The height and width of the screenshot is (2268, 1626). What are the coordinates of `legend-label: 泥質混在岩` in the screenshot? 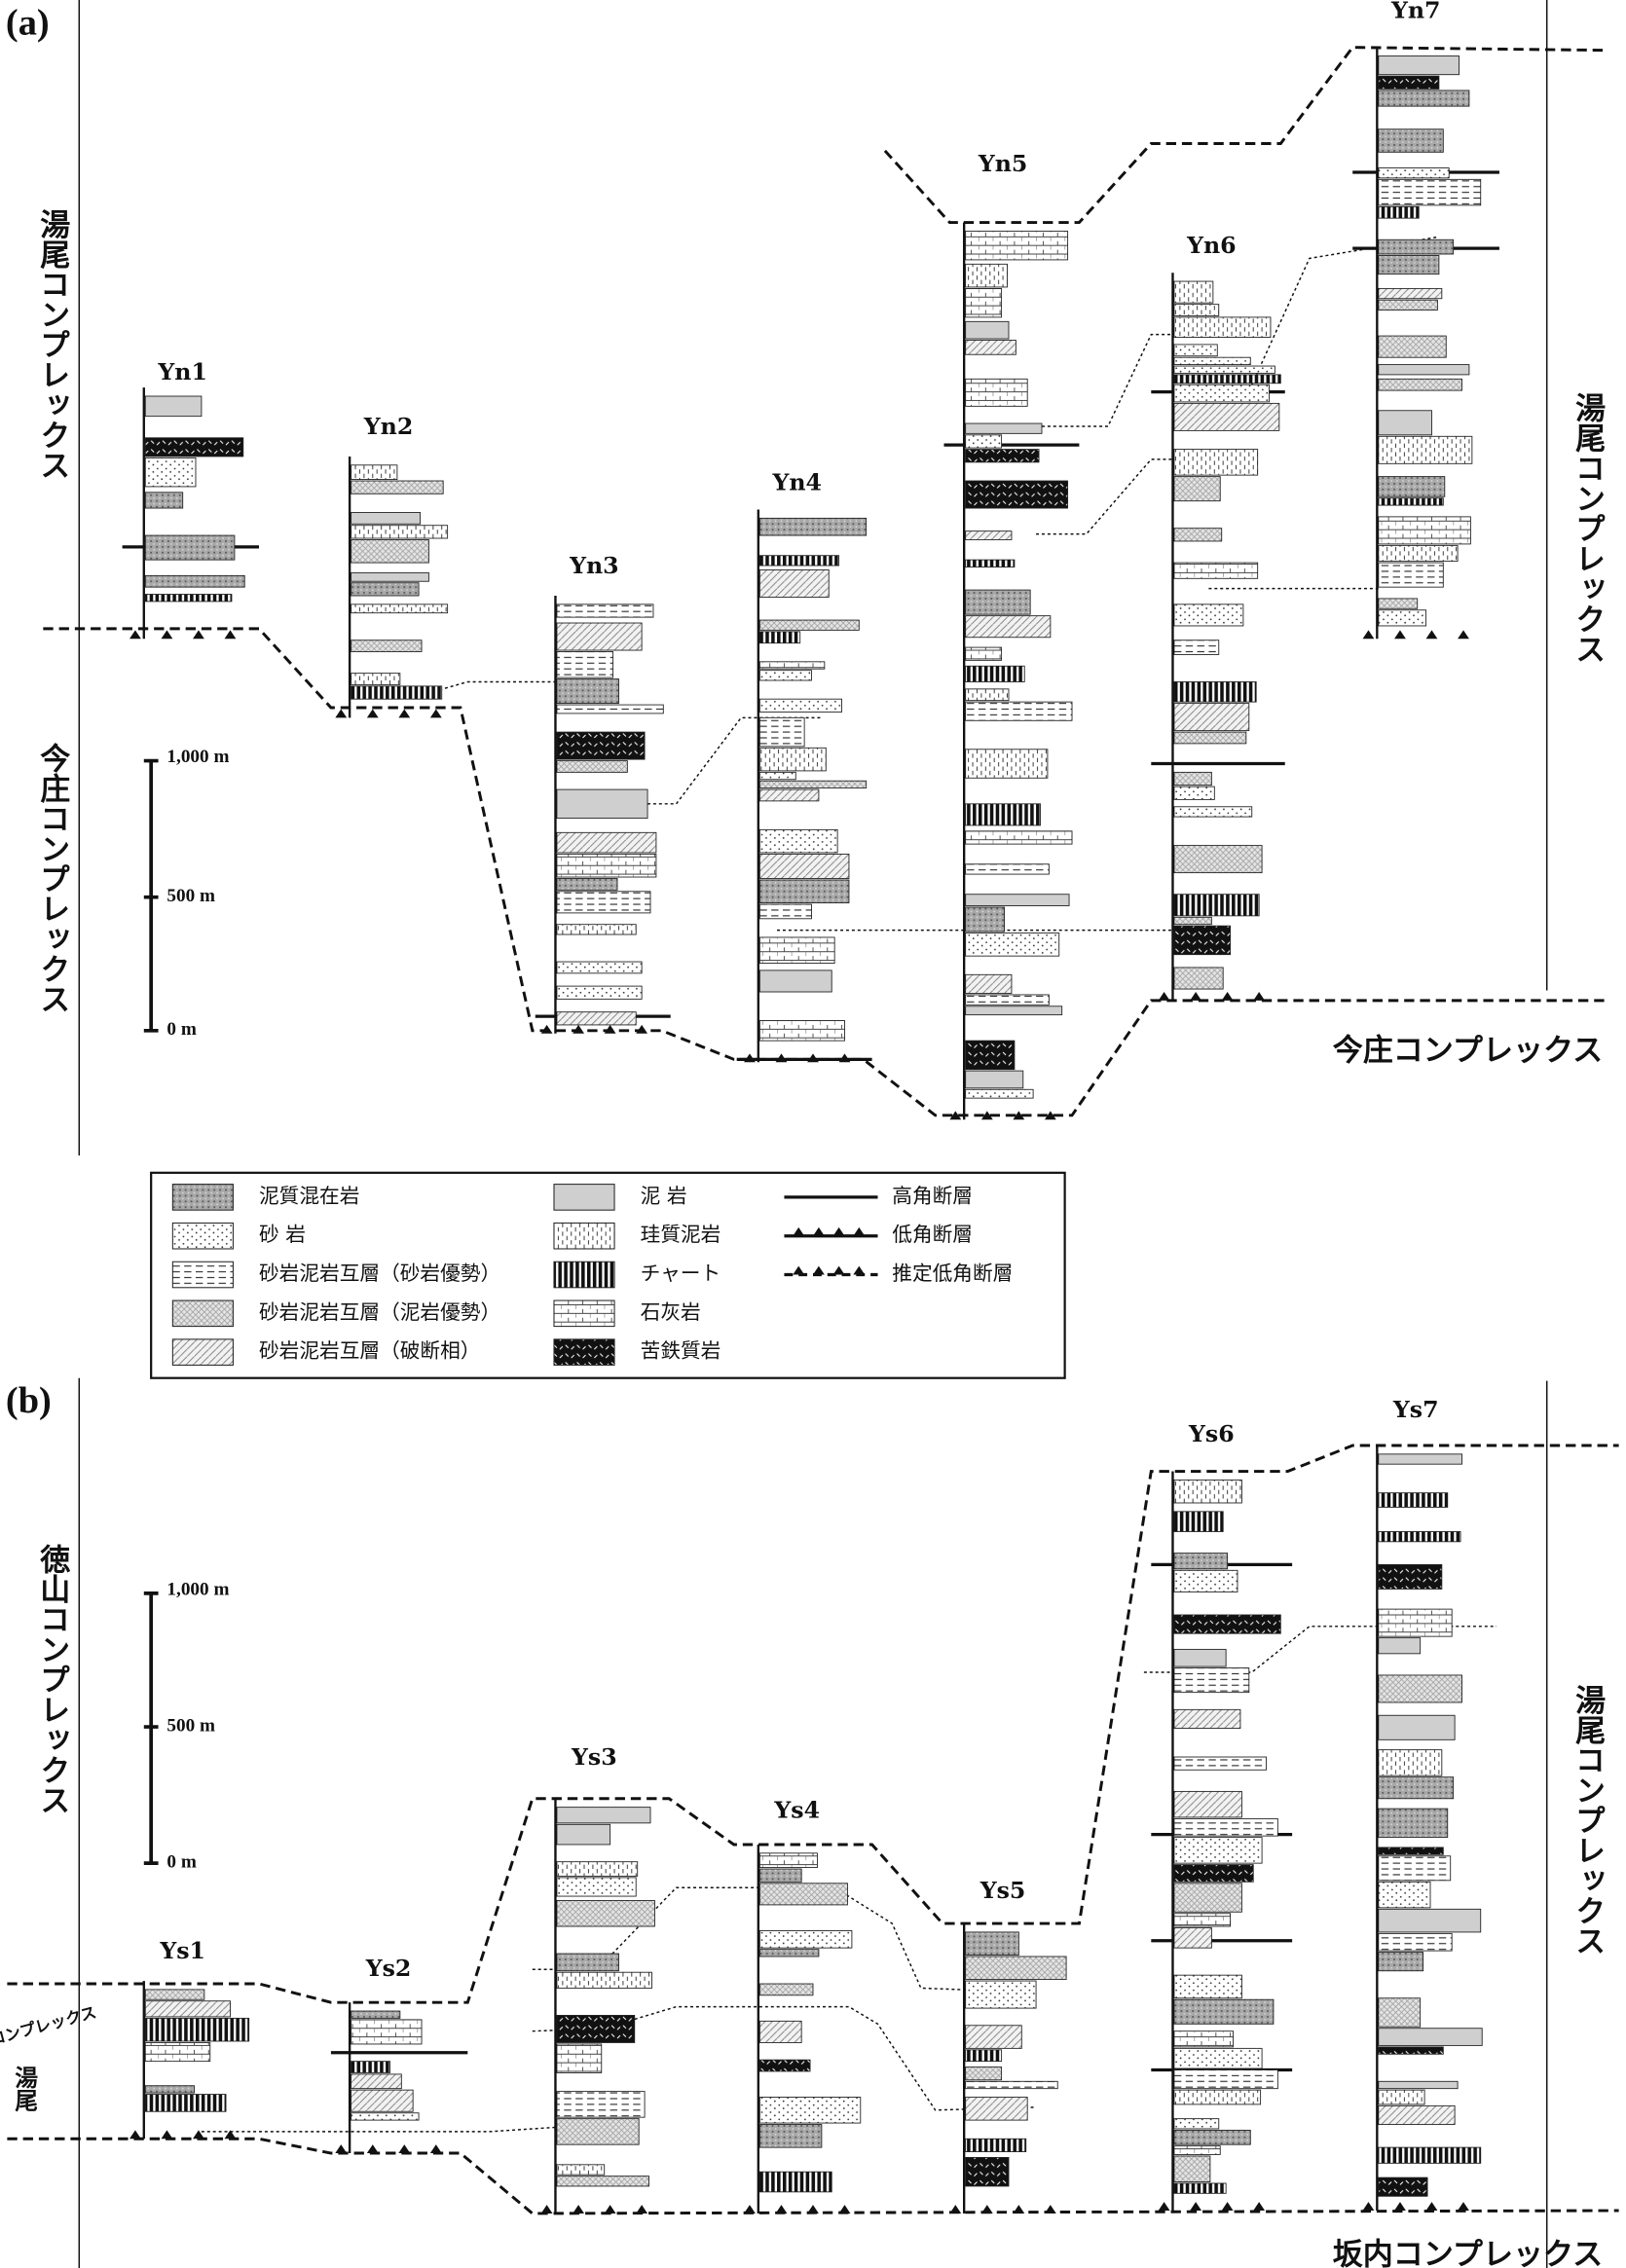 It's located at (309, 1195).